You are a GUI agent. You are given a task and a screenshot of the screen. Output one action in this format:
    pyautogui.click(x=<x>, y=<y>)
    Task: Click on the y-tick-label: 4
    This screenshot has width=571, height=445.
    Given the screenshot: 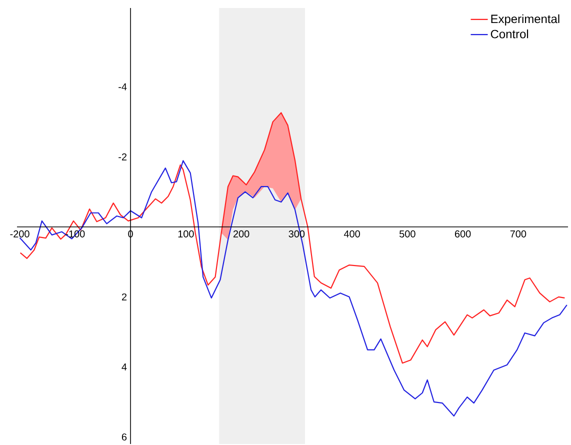 What is the action you would take?
    pyautogui.click(x=124, y=367)
    